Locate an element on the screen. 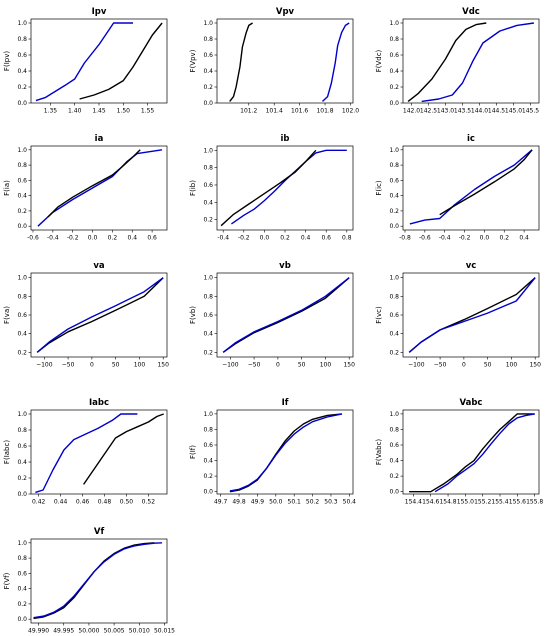  x-tick-label: -0.4 is located at coordinates (445, 238).